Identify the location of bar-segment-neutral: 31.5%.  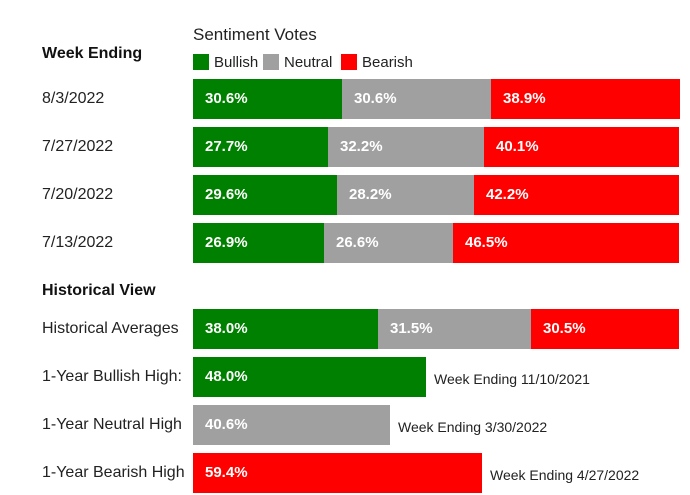
(454, 329).